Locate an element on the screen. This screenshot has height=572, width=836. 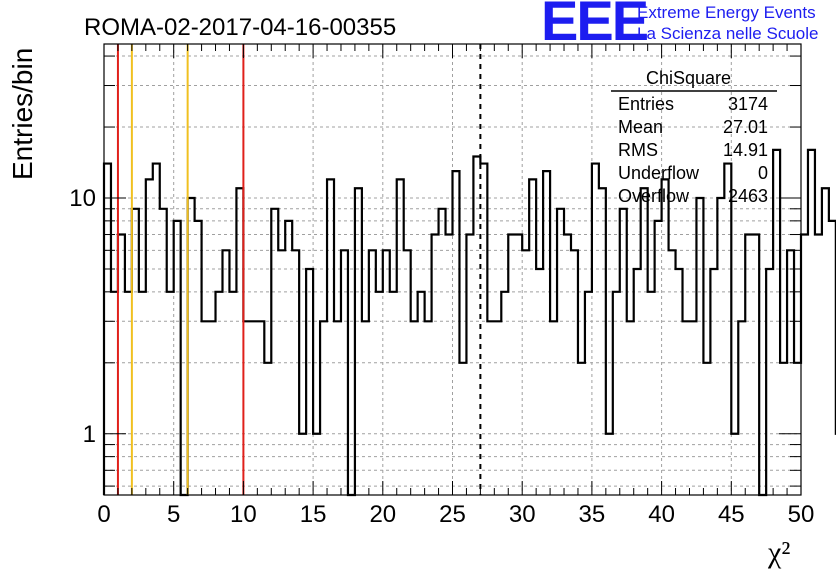
stats-label-rms: RMS is located at coordinates (638, 150).